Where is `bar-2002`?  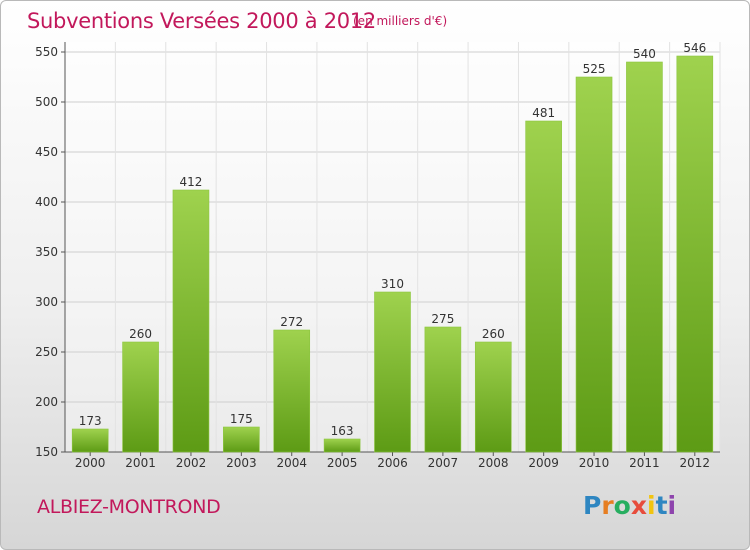 bar-2002 is located at coordinates (191, 321).